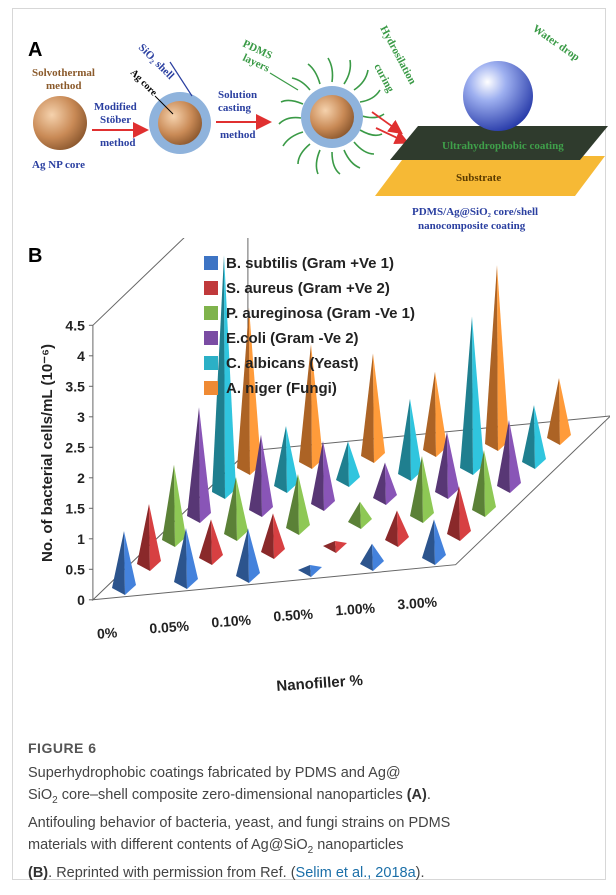 The height and width of the screenshot is (895, 616). I want to click on solvothermal-line2: method, so click(63, 86).